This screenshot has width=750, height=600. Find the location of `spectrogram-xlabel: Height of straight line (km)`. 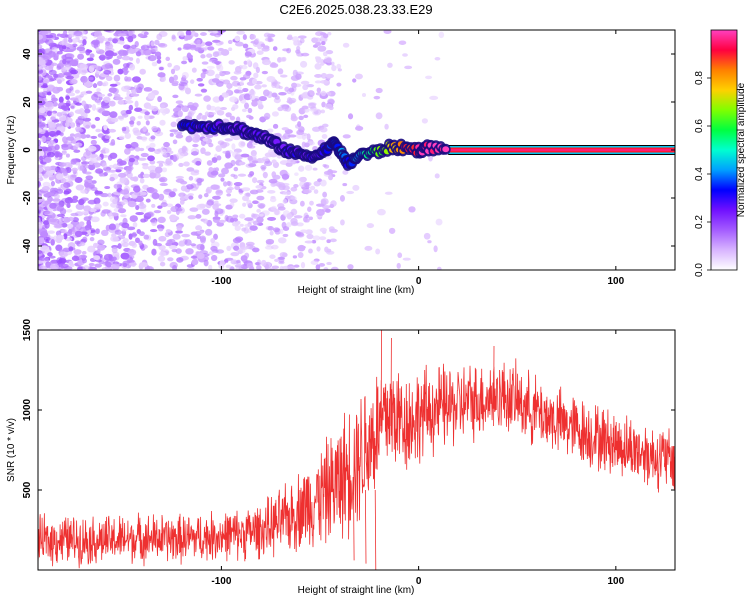

spectrogram-xlabel: Height of straight line (km) is located at coordinates (356, 290).